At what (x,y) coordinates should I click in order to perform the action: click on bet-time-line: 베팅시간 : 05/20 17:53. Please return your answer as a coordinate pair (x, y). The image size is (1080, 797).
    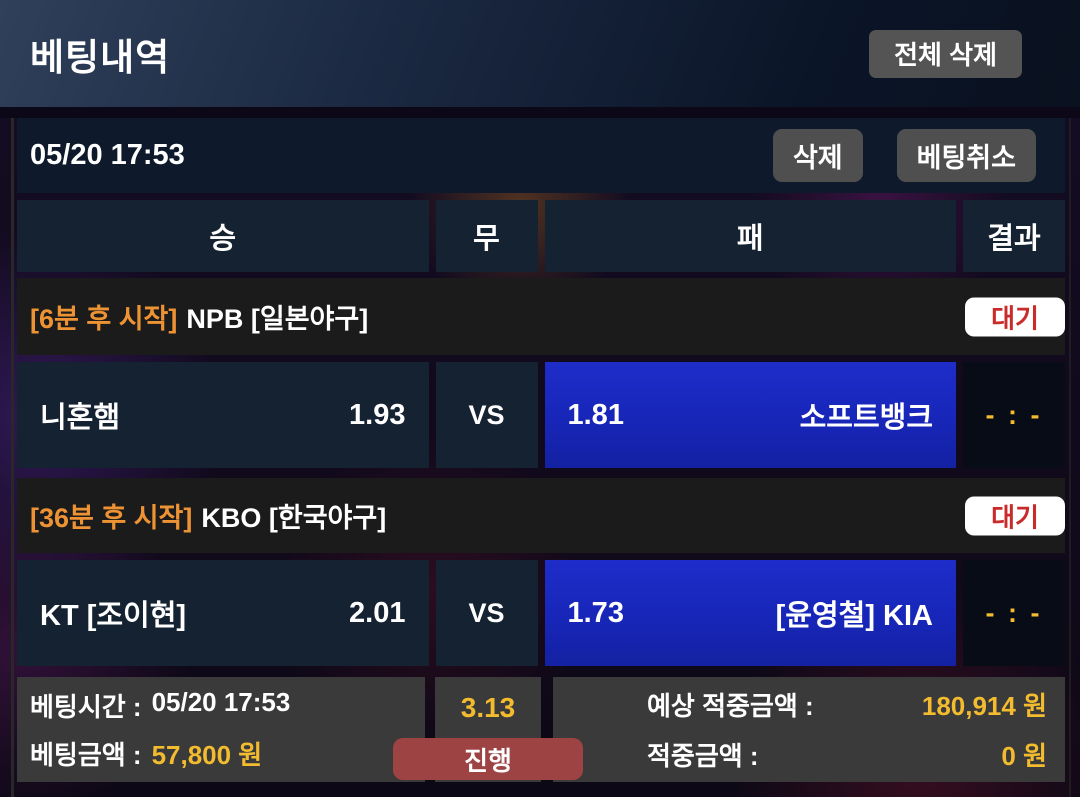
    Looking at the image, I should click on (227, 705).